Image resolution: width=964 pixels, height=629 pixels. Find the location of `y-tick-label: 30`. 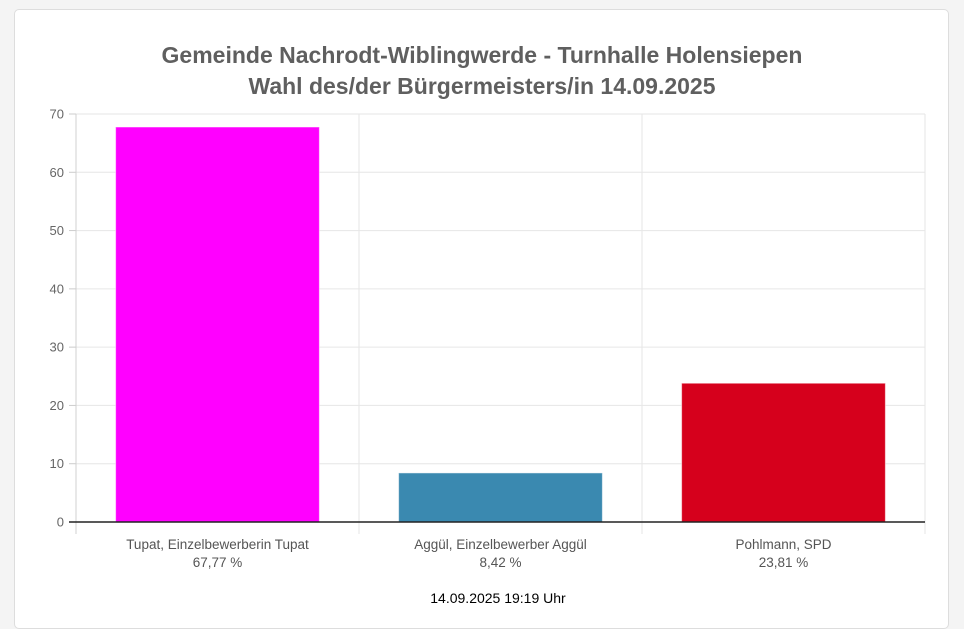

y-tick-label: 30 is located at coordinates (57, 347).